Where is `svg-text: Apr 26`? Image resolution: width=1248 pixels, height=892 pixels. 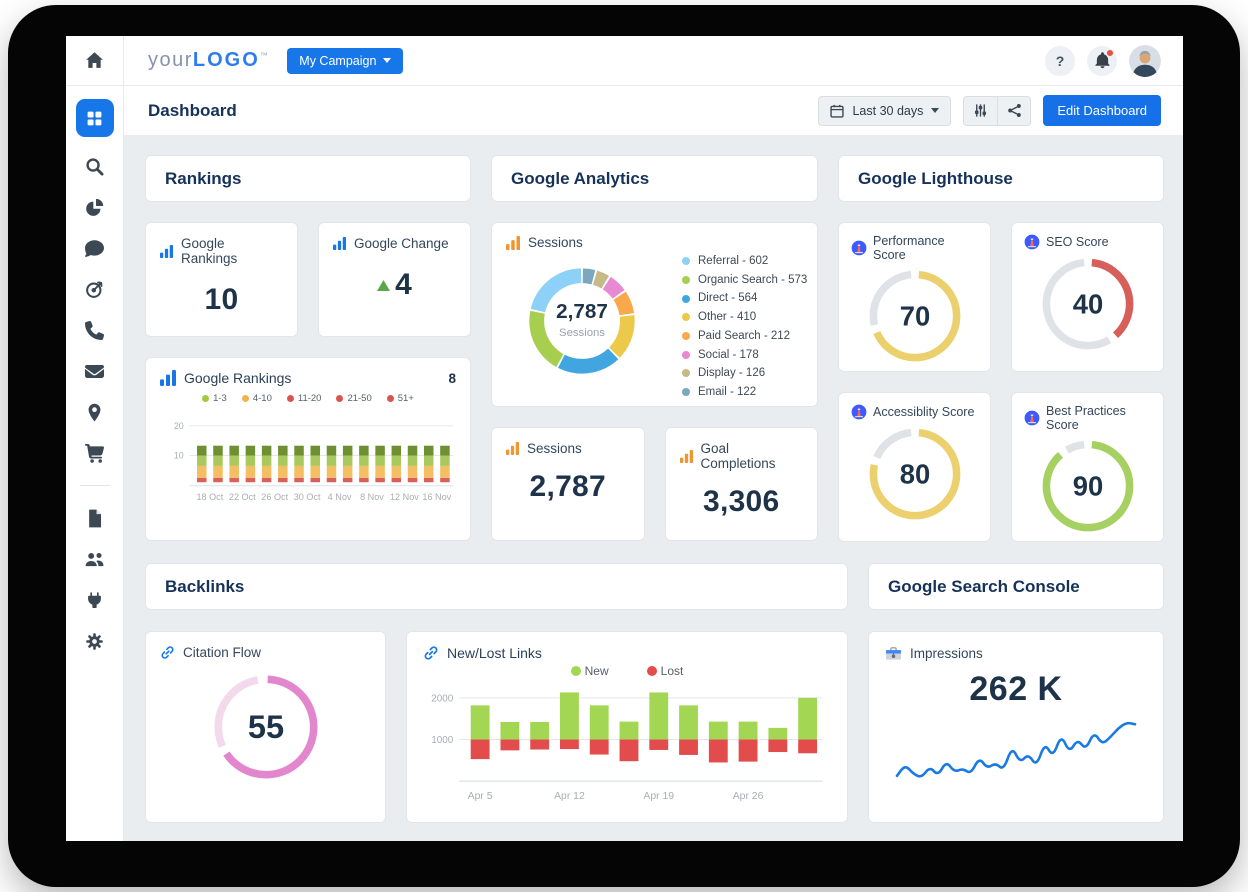
svg-text: Apr 26 is located at coordinates (748, 796).